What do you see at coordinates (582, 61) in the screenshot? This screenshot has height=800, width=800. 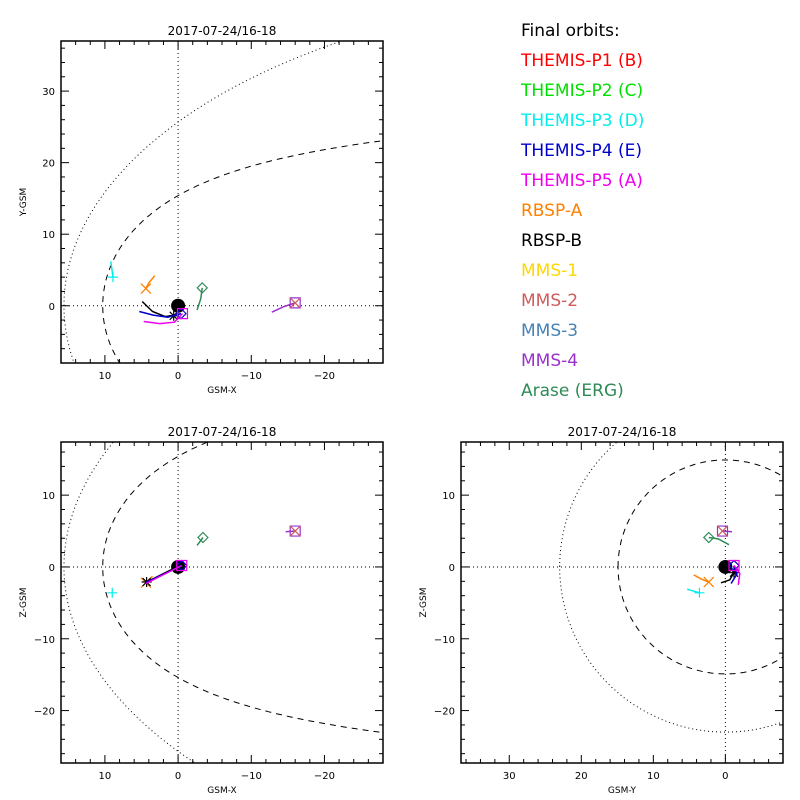 I see `legend-item: THEMIS-P1 (B)` at bounding box center [582, 61].